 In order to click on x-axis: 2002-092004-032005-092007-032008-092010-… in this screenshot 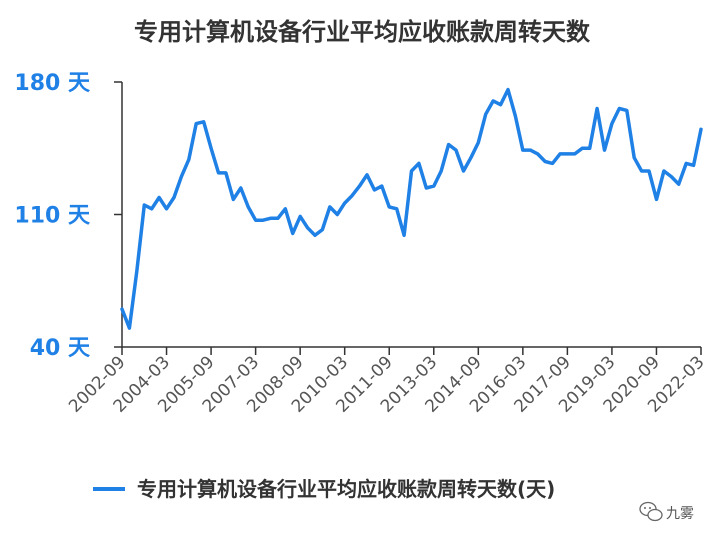, I will do `click(387, 381)`.